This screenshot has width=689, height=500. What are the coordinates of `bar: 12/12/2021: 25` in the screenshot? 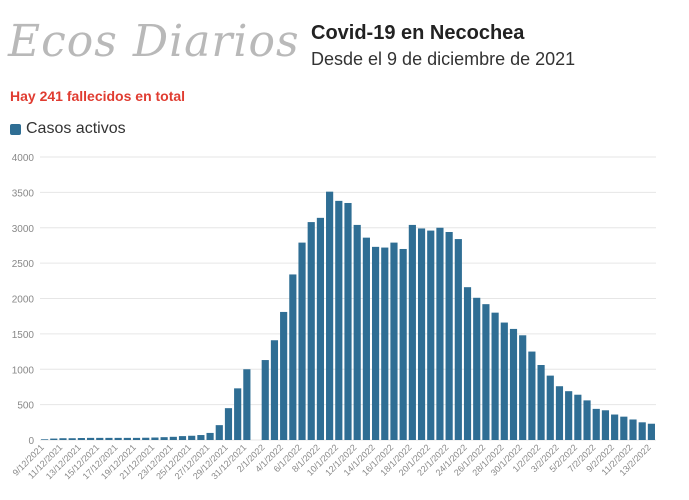 It's located at (72, 439).